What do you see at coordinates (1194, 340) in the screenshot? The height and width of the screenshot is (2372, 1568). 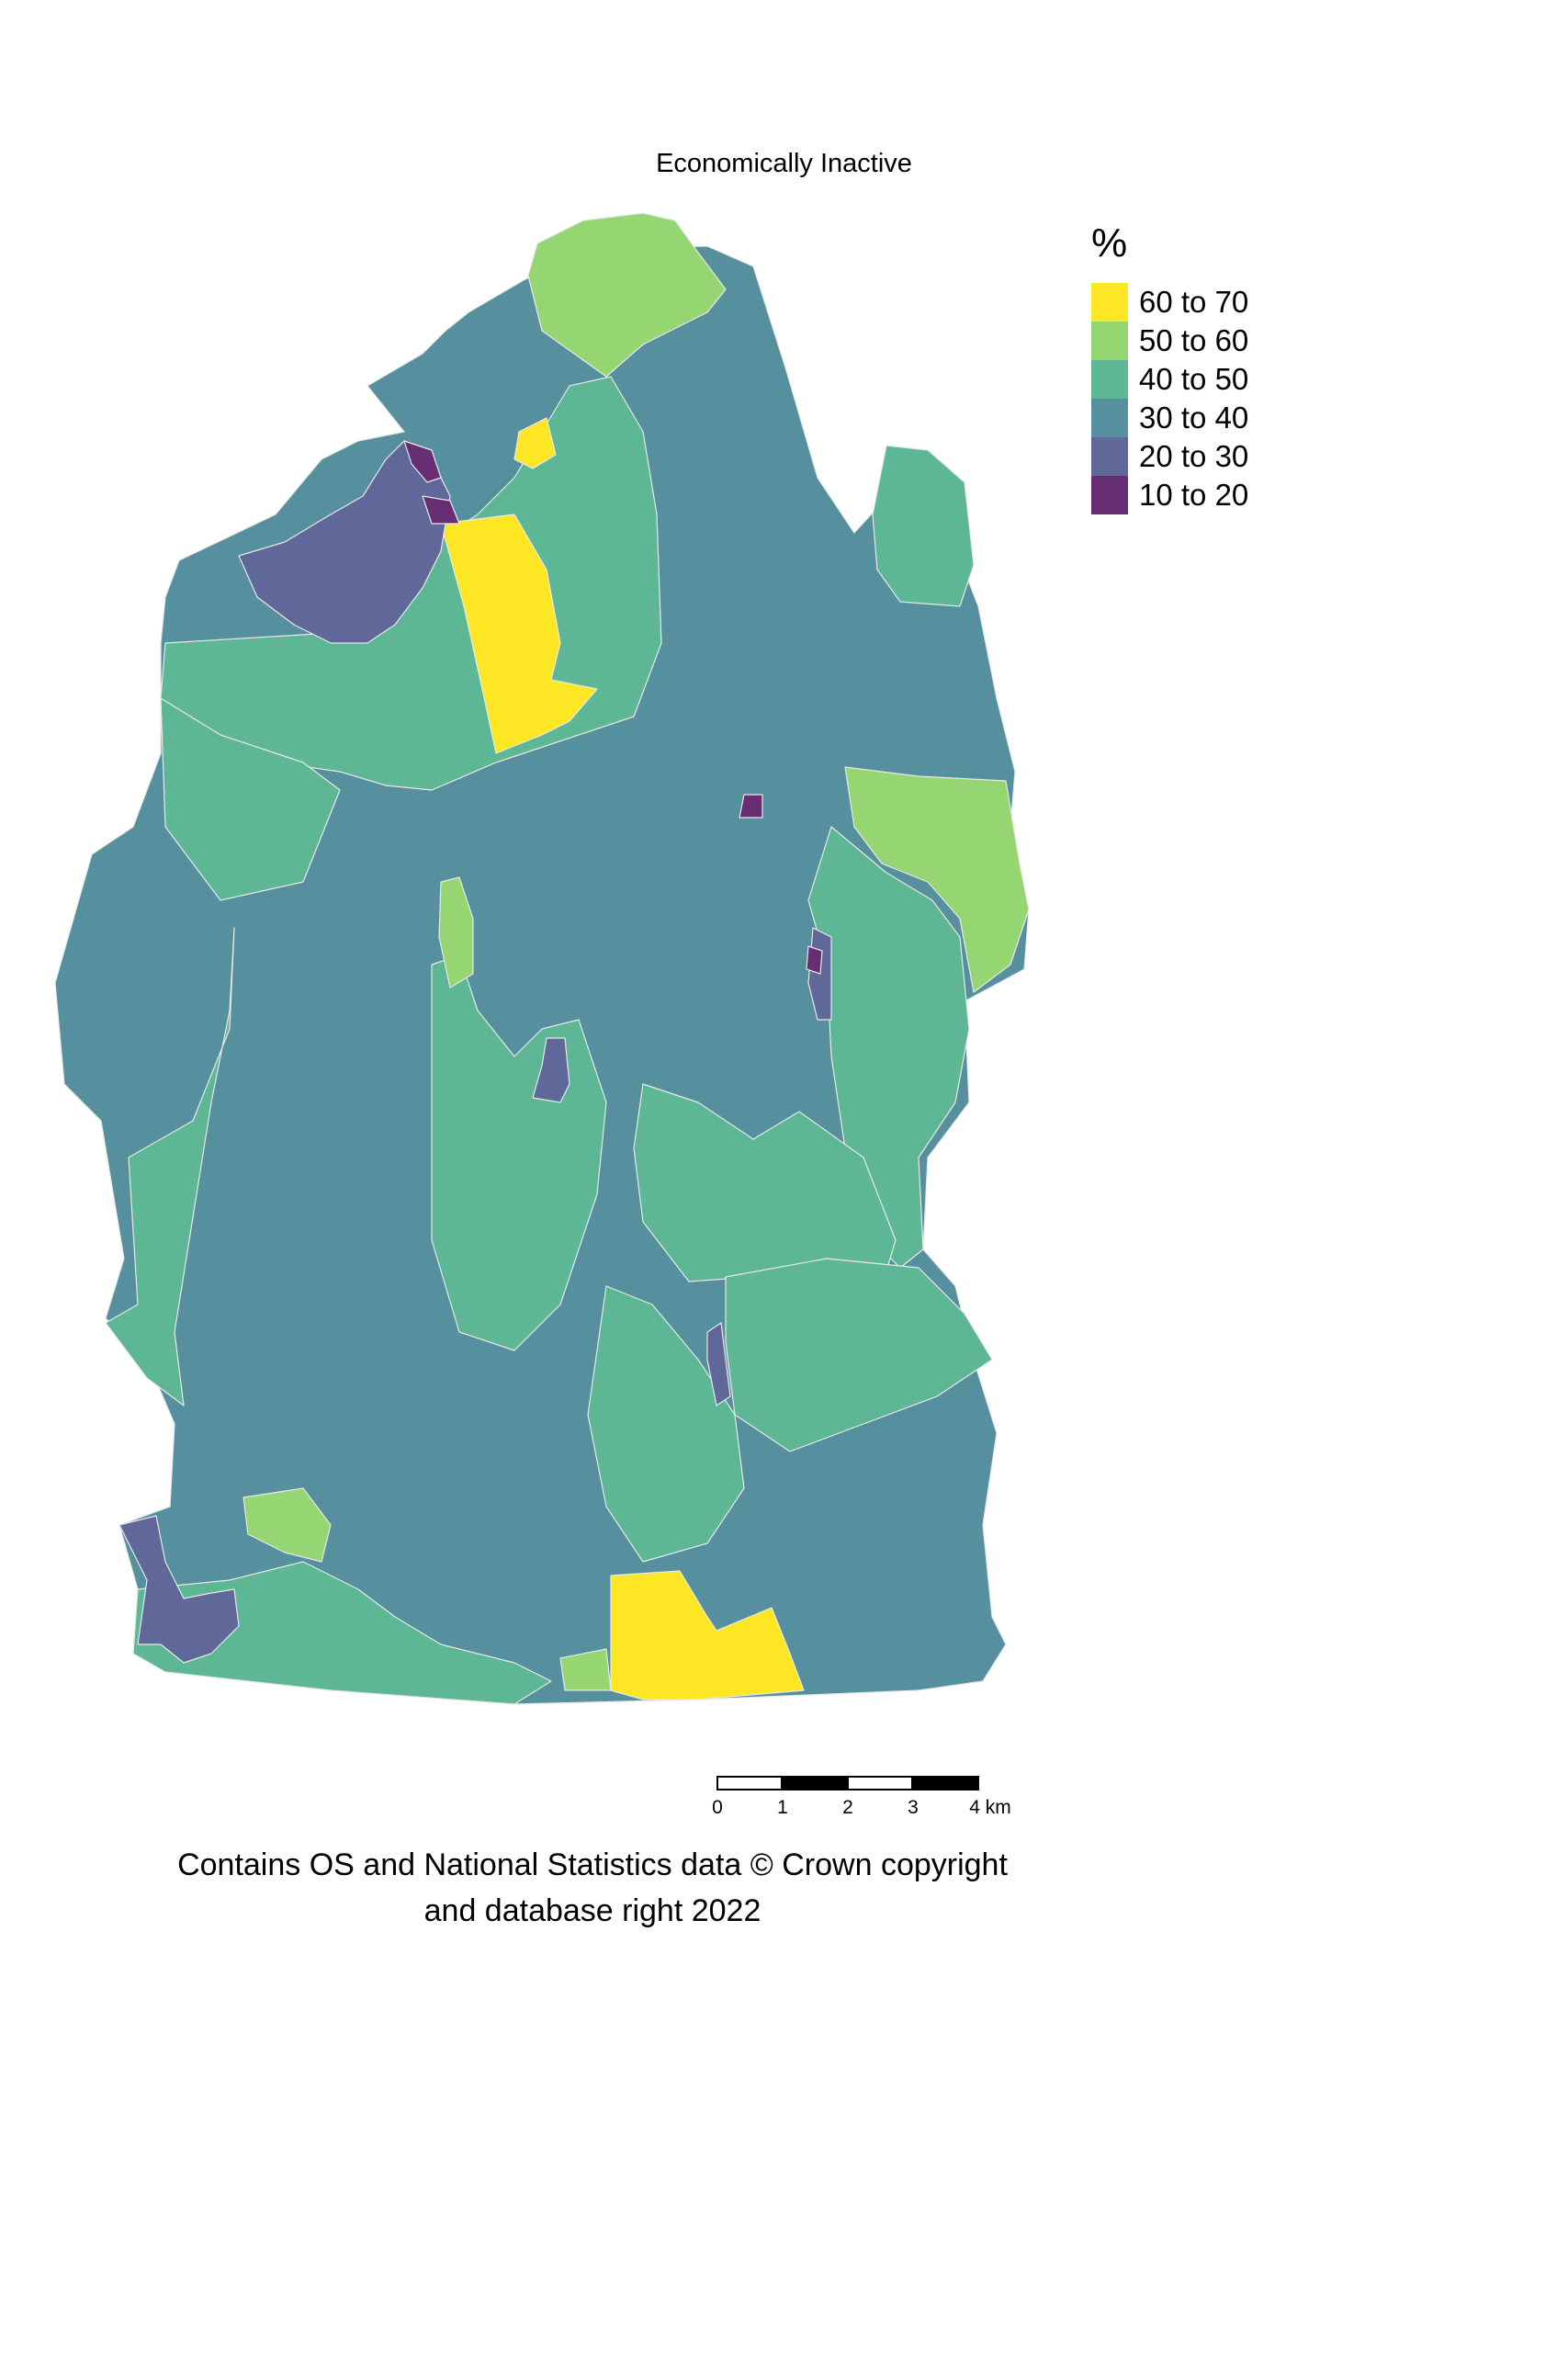 I see `legend-label: 50 to 60` at bounding box center [1194, 340].